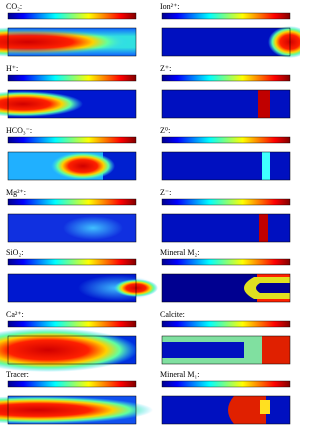 Image resolution: width=320 pixels, height=438 pixels. What do you see at coordinates (165, 130) in the screenshot?
I see `panel-label: Z⁰:` at bounding box center [165, 130].